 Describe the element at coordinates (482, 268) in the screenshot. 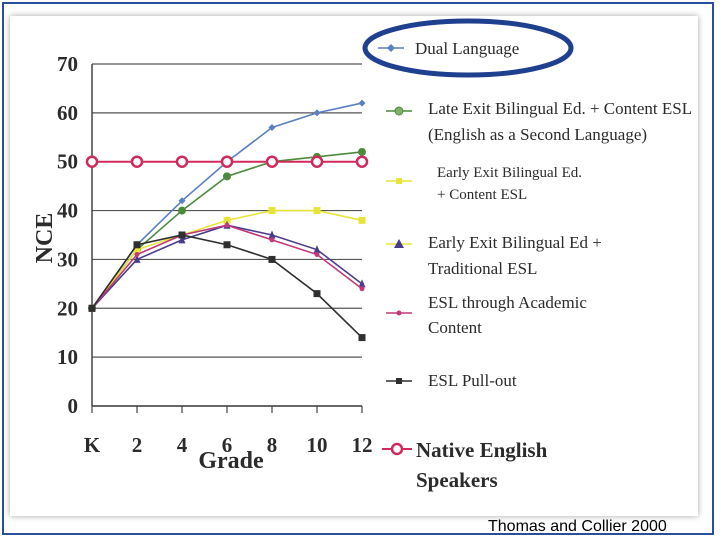

I see `legend-label-early-trad-2: Traditional ESL` at that location.